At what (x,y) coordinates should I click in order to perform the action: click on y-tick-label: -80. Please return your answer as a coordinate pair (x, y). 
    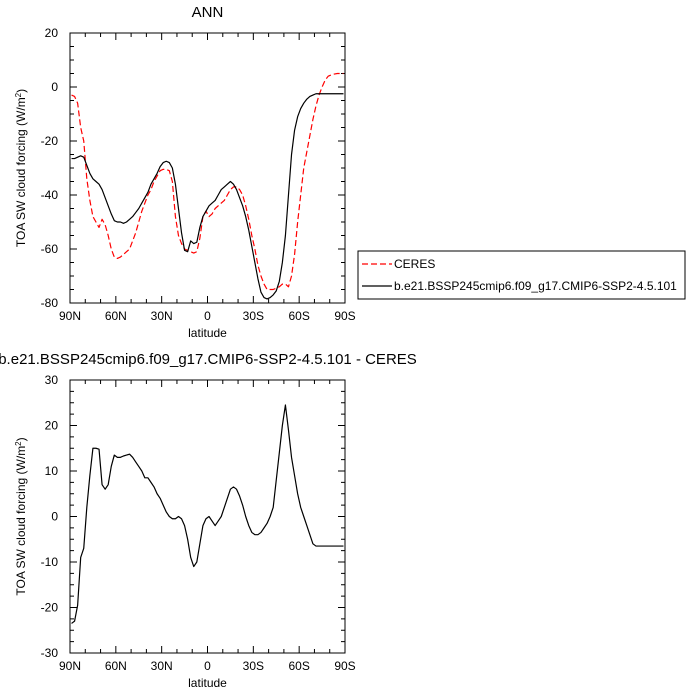
    Looking at the image, I should click on (50, 303).